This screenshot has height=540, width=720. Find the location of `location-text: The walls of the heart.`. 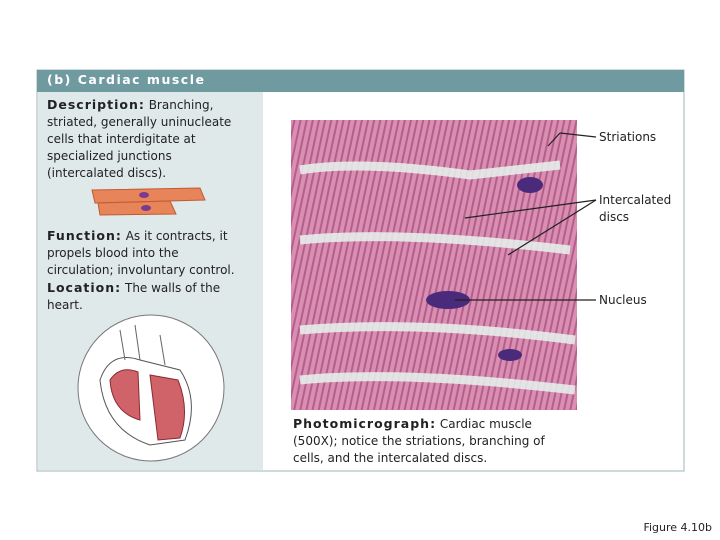

location-text: The walls of the heart. is located at coordinates (134, 296).